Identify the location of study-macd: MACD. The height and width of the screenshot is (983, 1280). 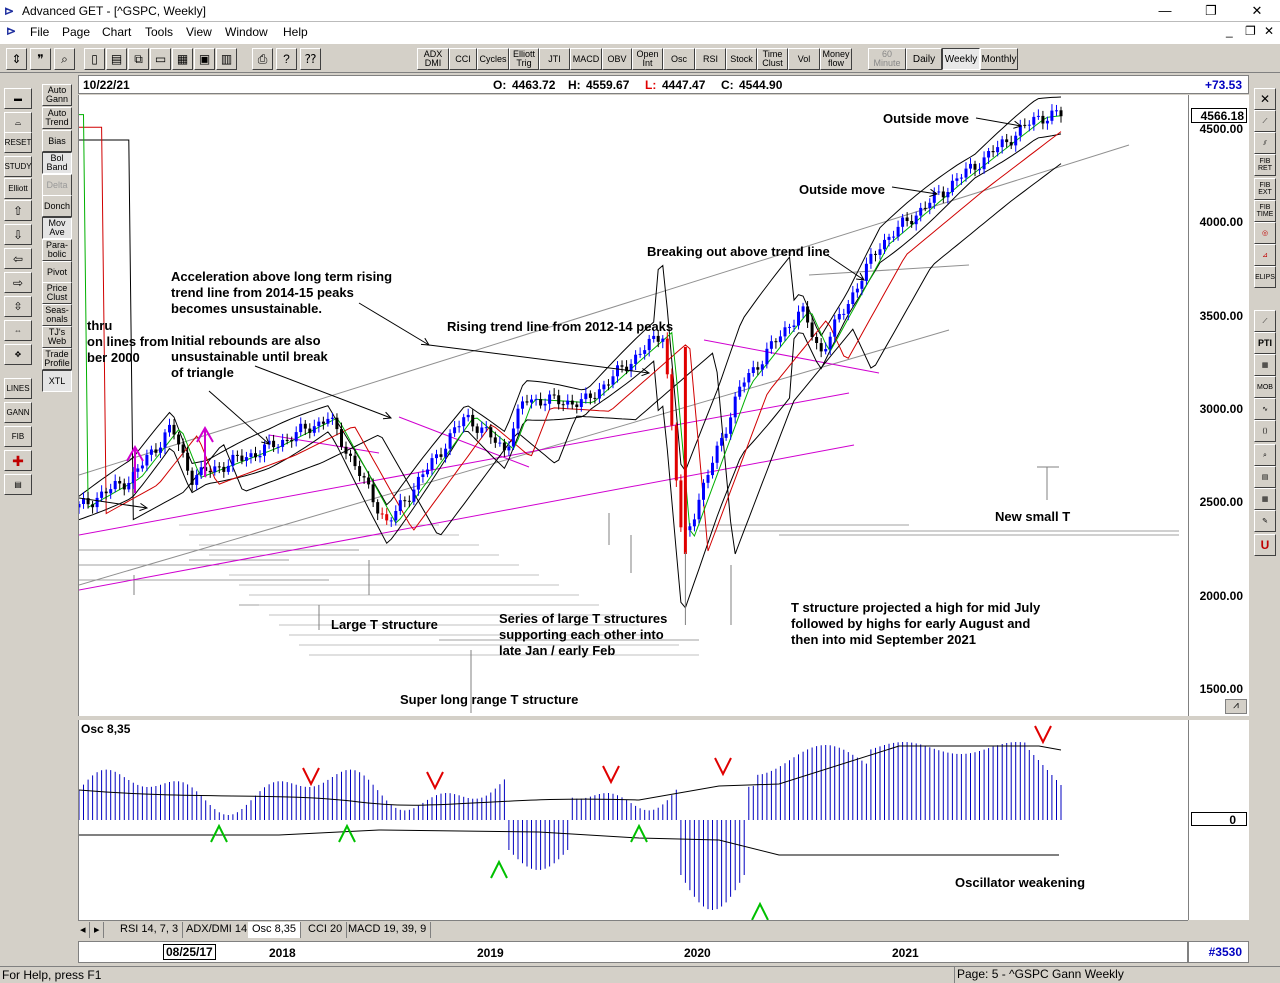
(586, 59).